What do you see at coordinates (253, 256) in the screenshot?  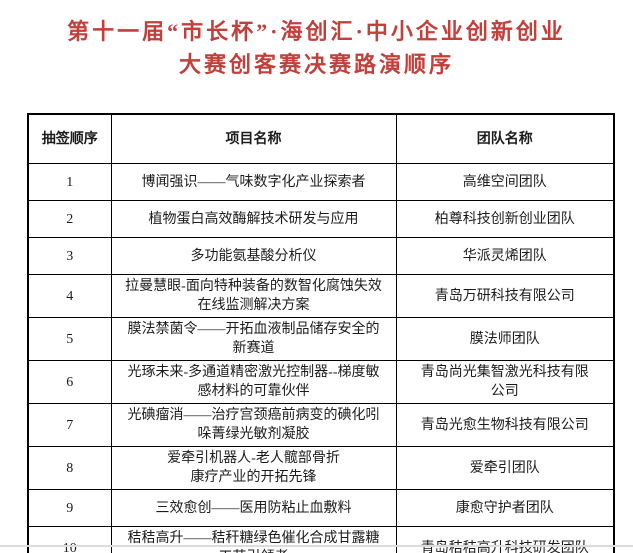 I see `project-name-cell: 多功能氨基酸分析仪` at bounding box center [253, 256].